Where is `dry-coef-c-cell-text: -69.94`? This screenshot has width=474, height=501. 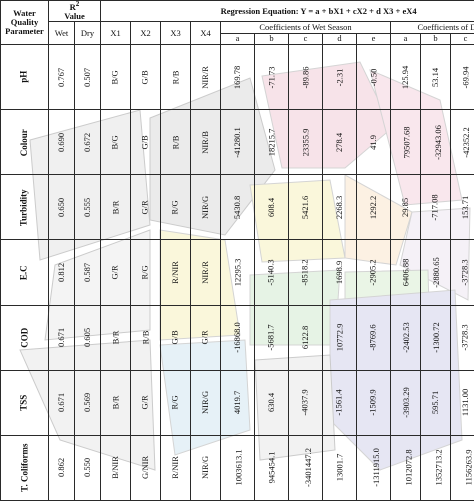
dry-coef-c-cell-text: -69.94 is located at coordinates (465, 77).